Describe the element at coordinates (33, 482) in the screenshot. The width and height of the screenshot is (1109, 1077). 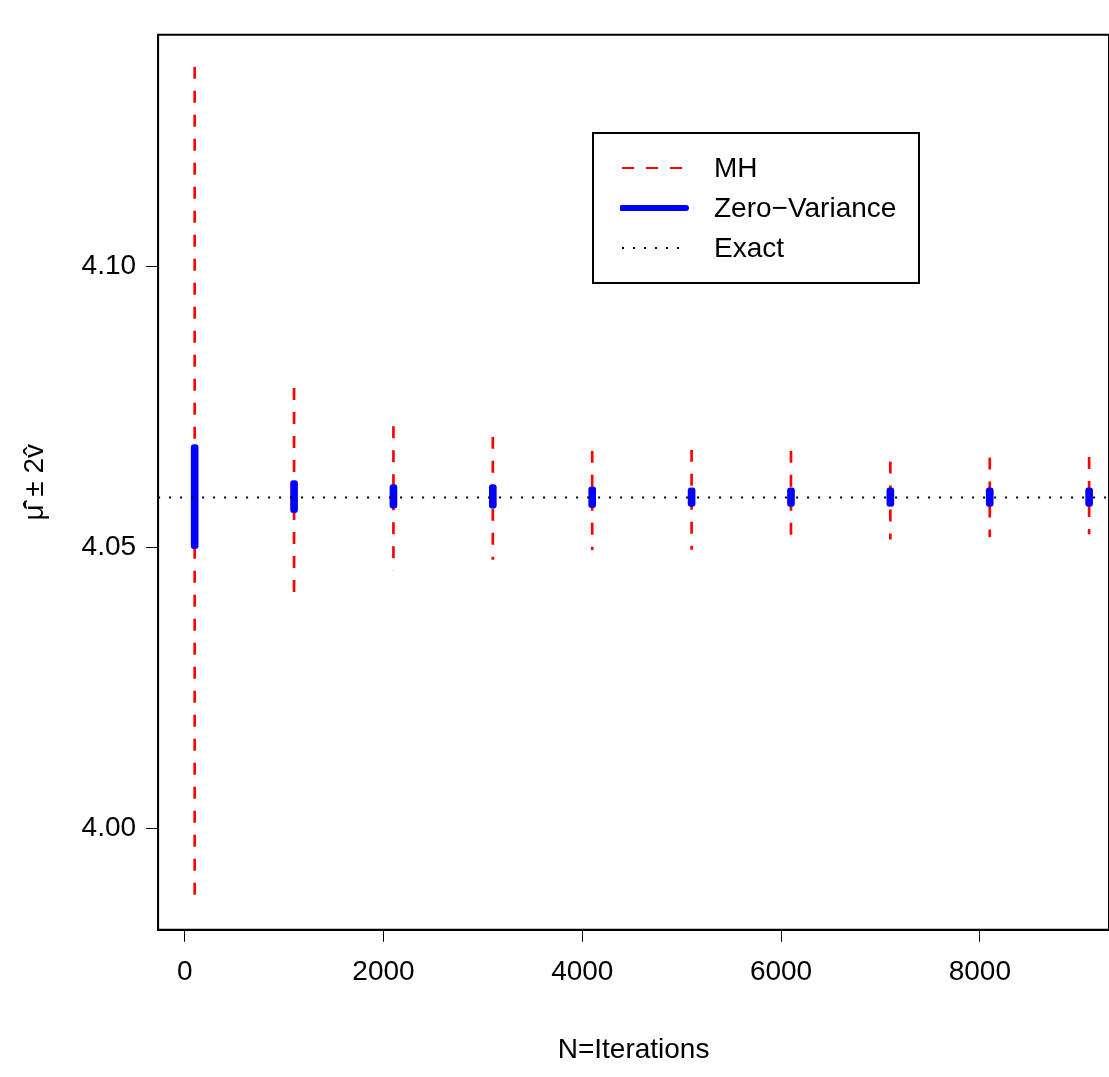
I see `y-axis-title: μ̂̄ ± 2v̂` at that location.